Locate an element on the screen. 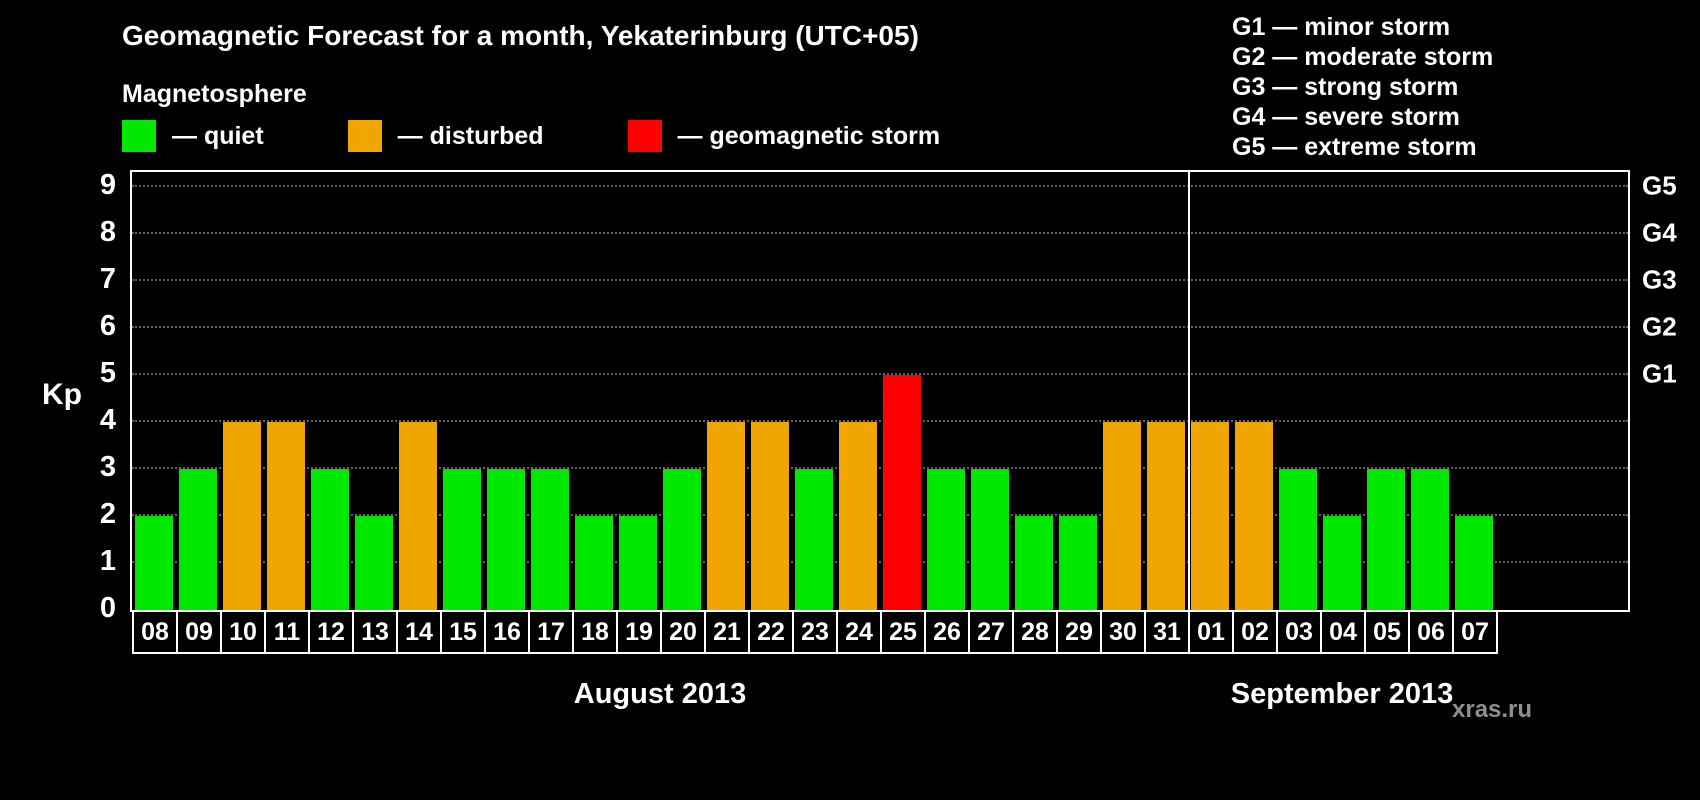 The height and width of the screenshot is (800, 1700). legend-item-quiet: — quiet is located at coordinates (193, 136).